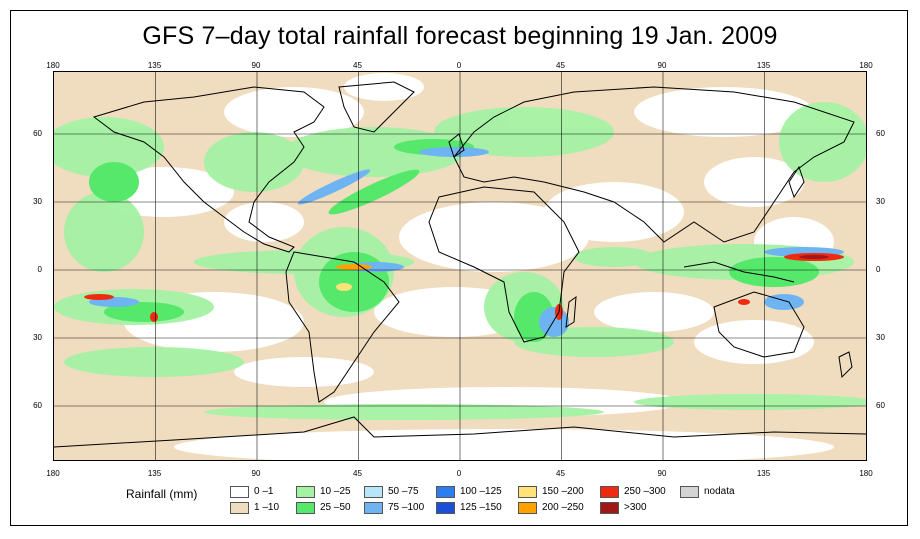  I want to click on legend-label: >300, so click(635, 507).